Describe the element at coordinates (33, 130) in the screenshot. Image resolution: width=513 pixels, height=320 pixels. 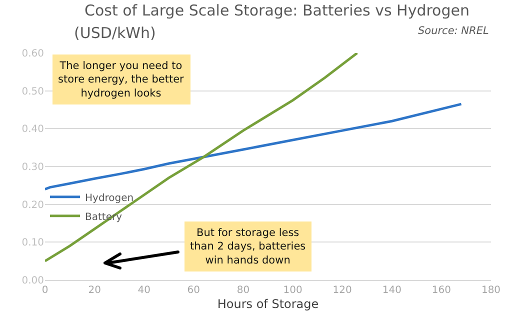
I see `y-tick-label: 0.40` at that location.